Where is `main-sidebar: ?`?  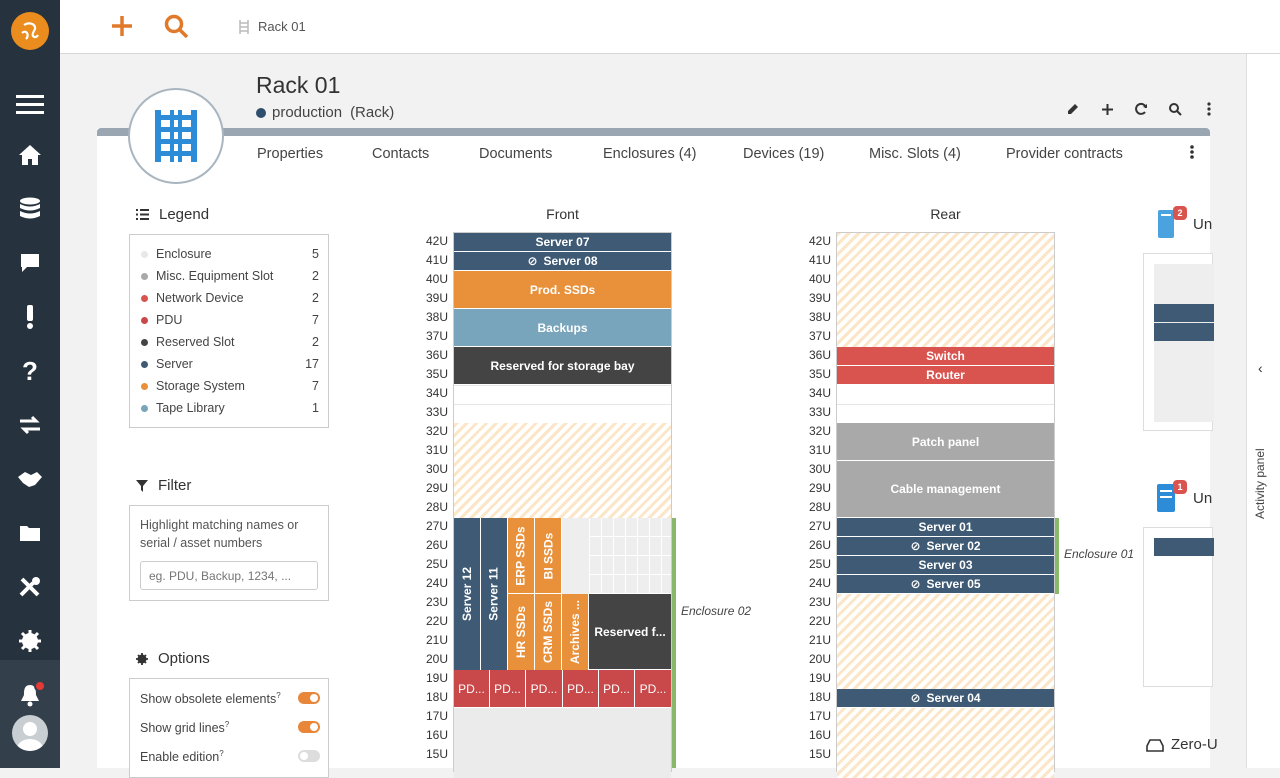 main-sidebar: ? is located at coordinates (30, 384).